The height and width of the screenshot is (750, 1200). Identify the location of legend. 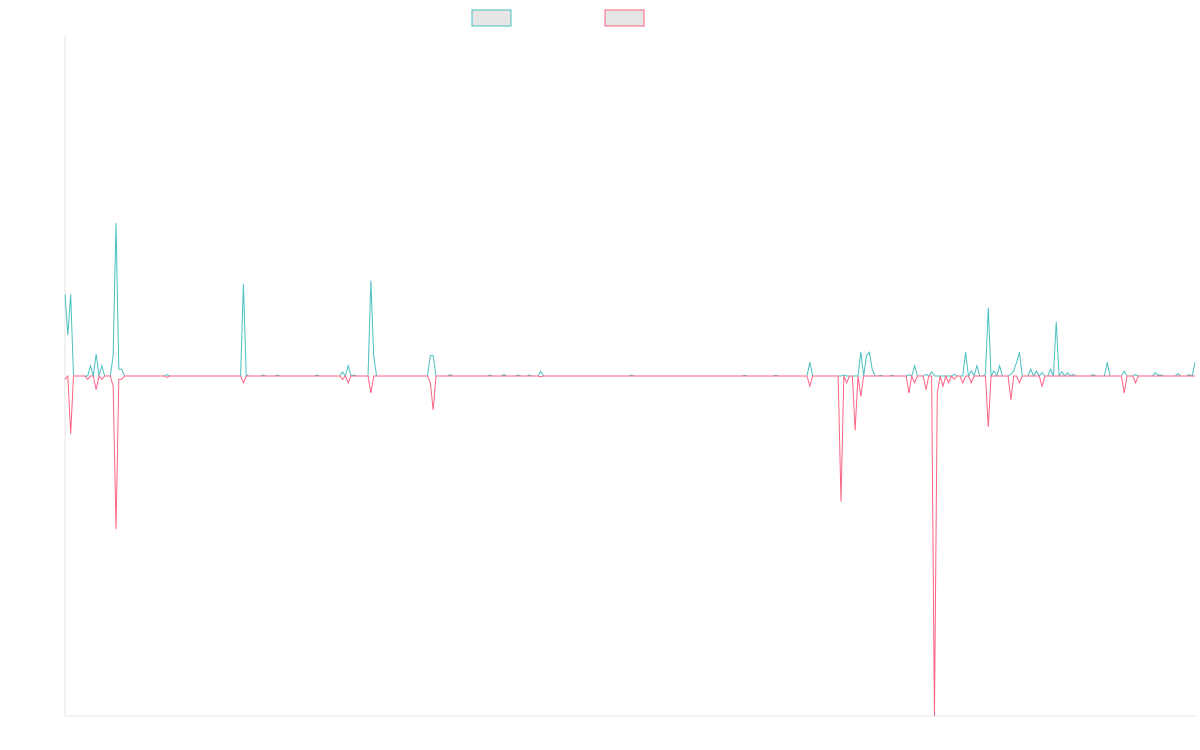
(558, 18).